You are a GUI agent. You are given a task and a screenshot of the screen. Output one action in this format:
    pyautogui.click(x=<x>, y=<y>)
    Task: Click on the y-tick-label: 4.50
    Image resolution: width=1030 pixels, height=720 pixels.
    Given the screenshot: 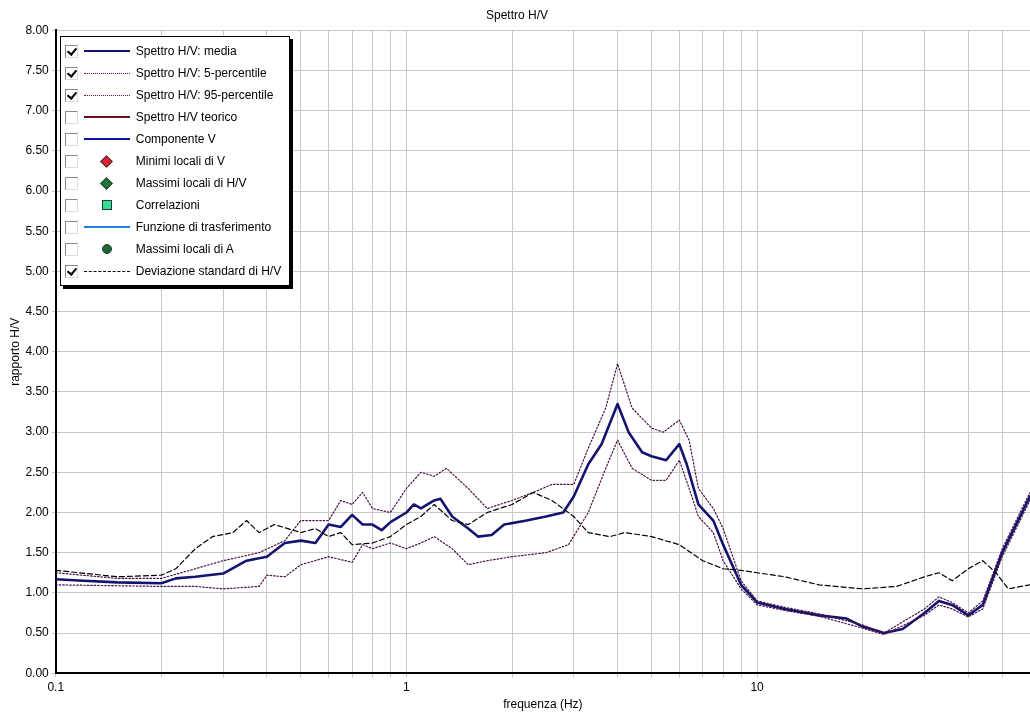 What is the action you would take?
    pyautogui.click(x=37, y=310)
    